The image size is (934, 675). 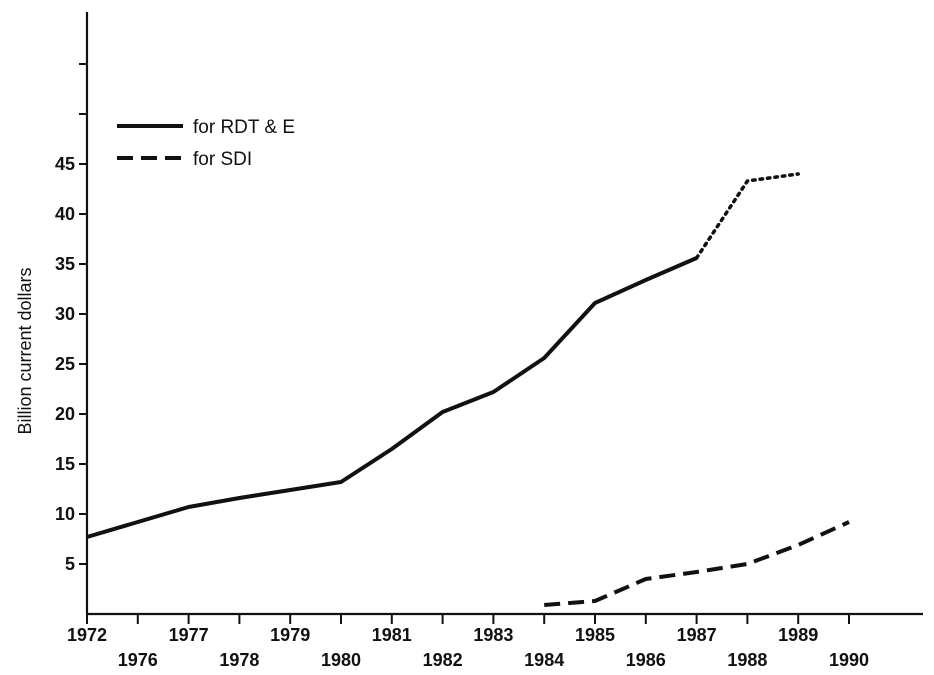 What do you see at coordinates (222, 159) in the screenshot?
I see `legend-label: for SDI` at bounding box center [222, 159].